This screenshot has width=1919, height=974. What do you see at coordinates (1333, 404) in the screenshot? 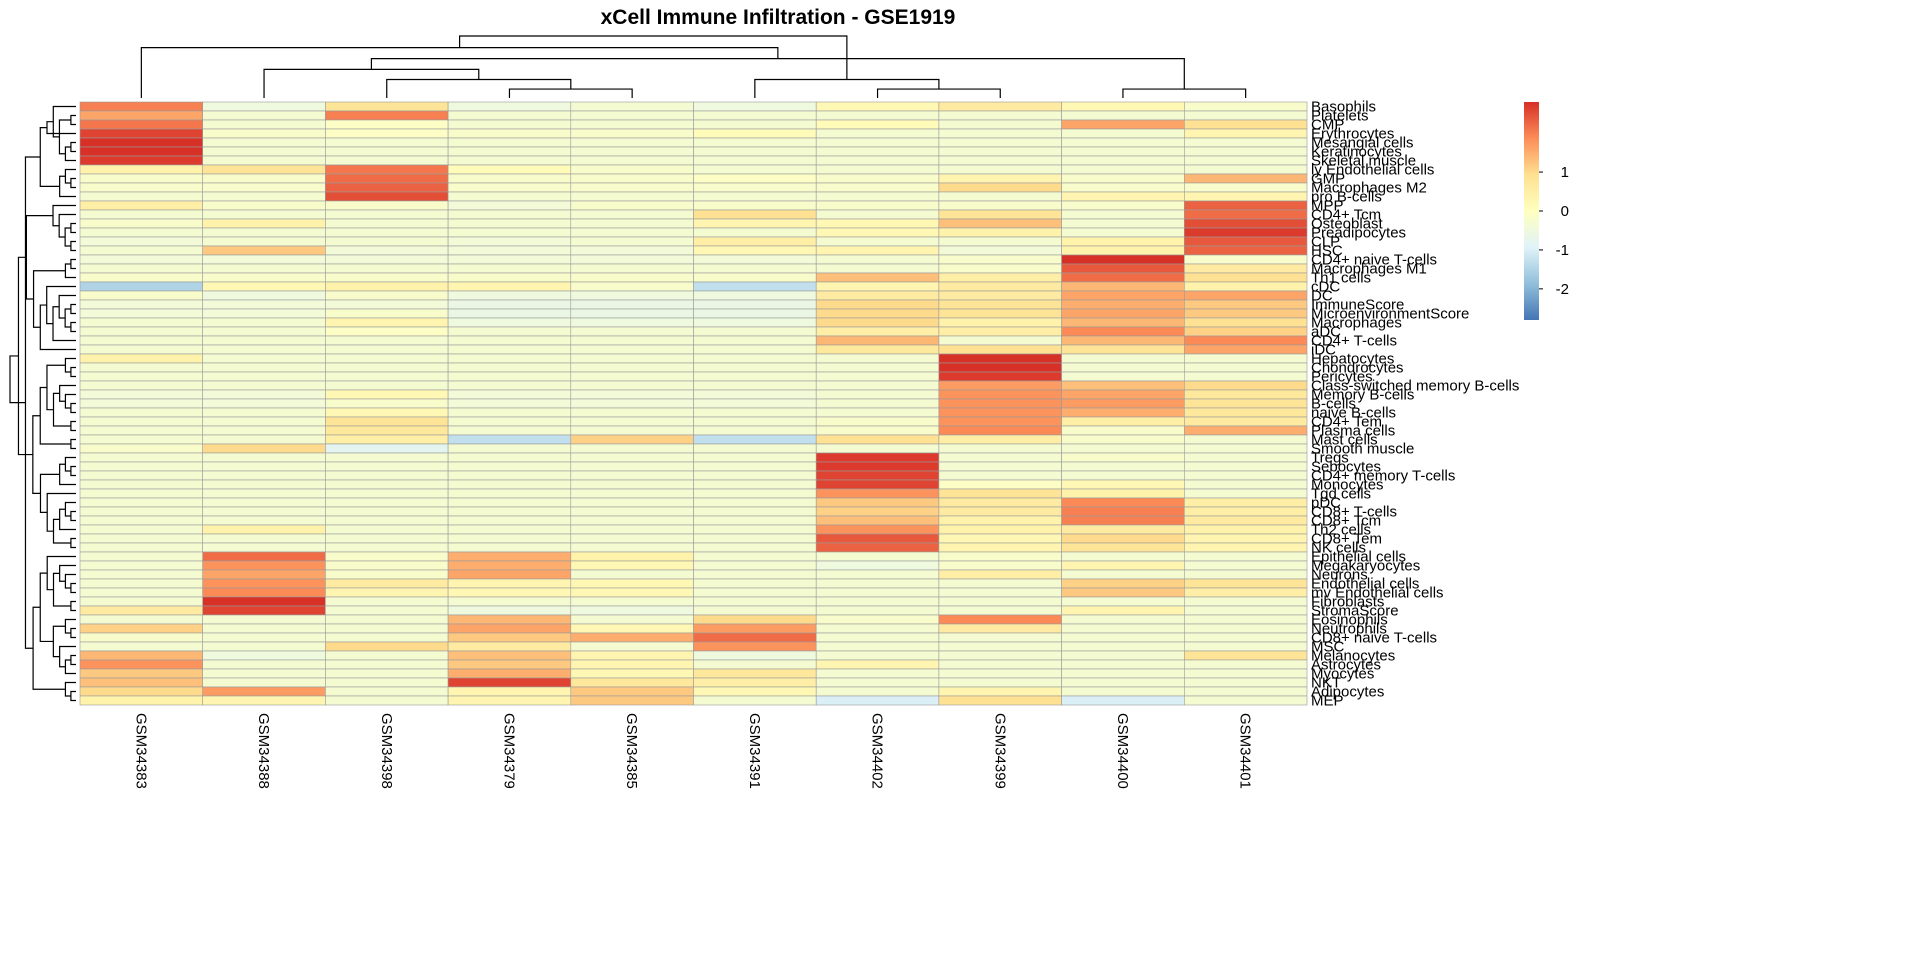
I see `row-label: B-cells` at bounding box center [1333, 404].